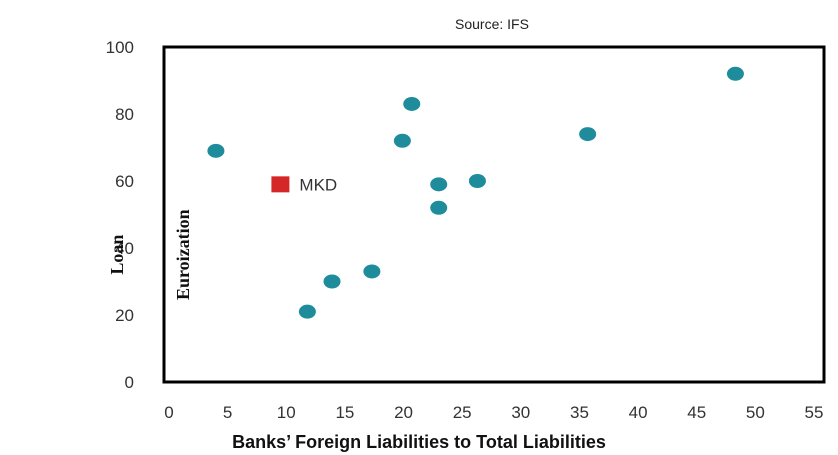  What do you see at coordinates (227, 412) in the screenshot?
I see `x-tick-label: 5` at bounding box center [227, 412].